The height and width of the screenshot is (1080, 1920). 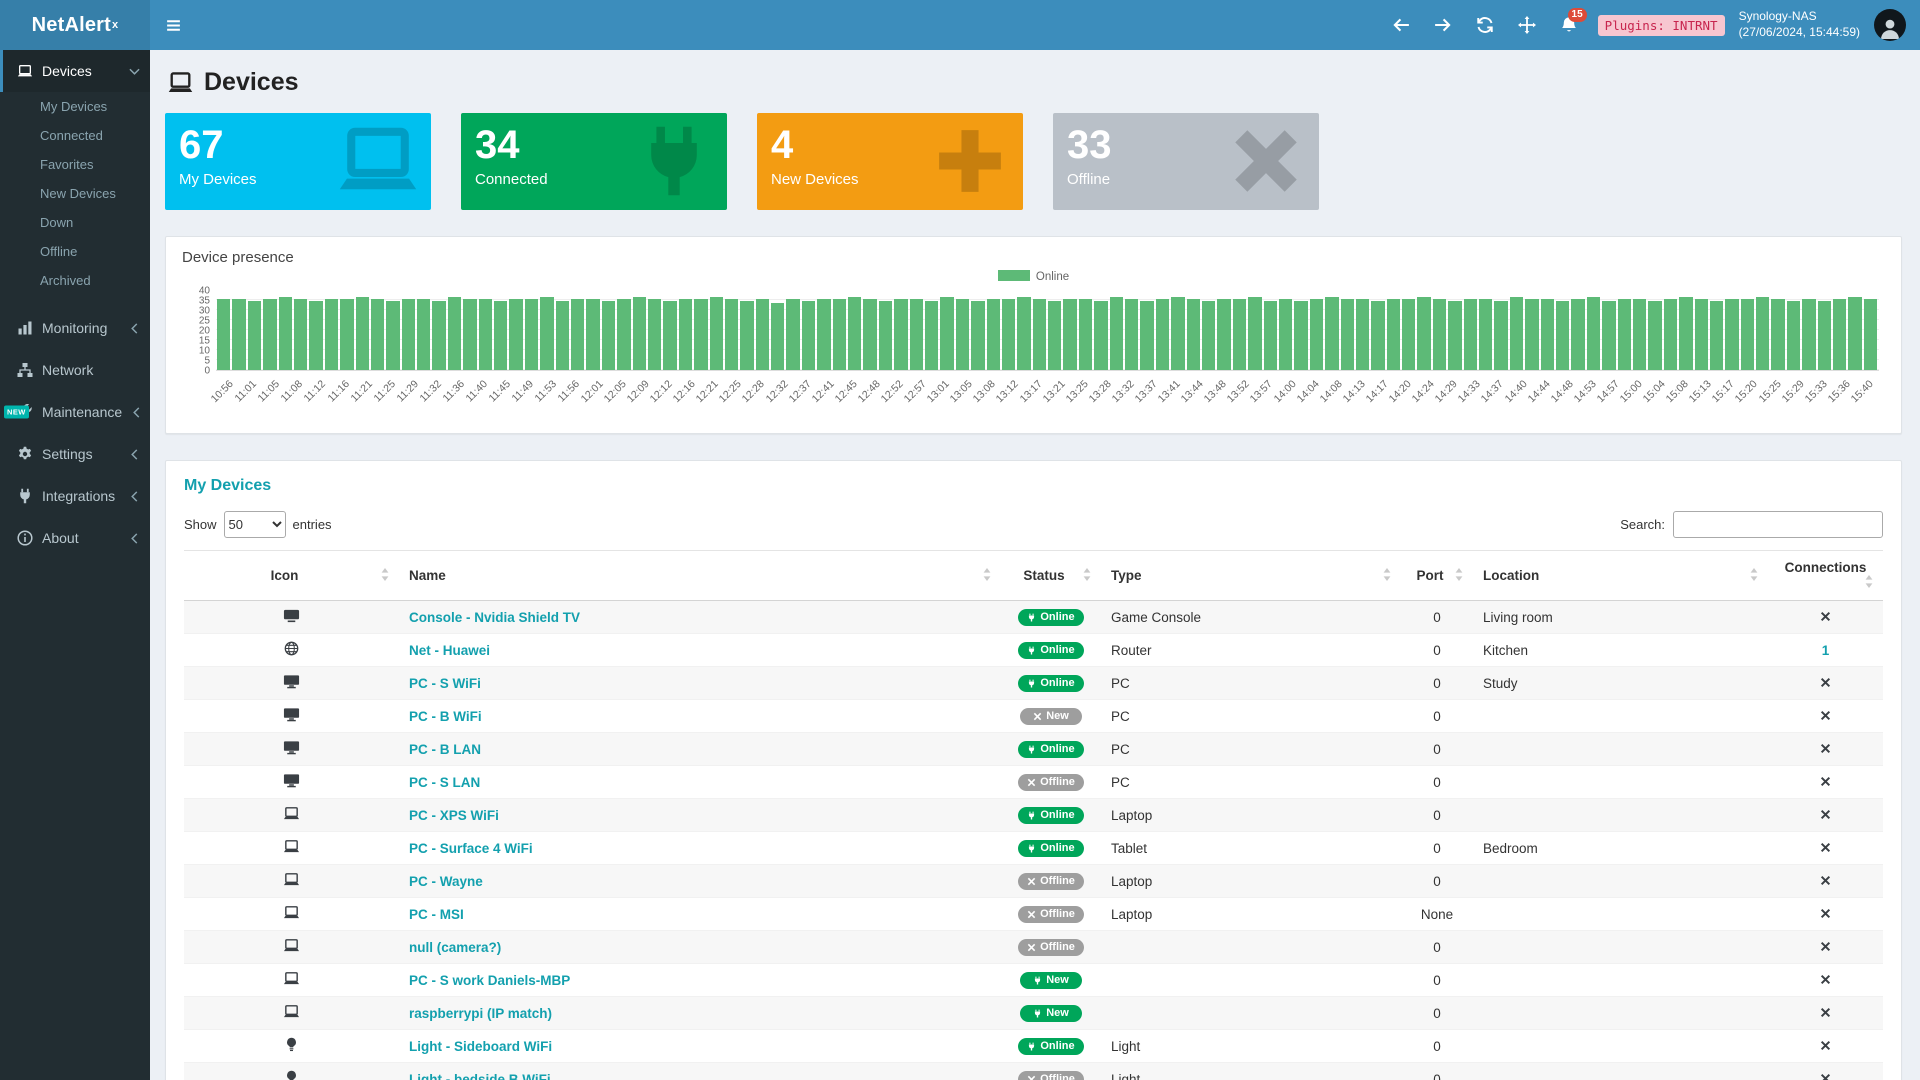 What do you see at coordinates (1825, 650) in the screenshot?
I see `connections-count-link: 1` at bounding box center [1825, 650].